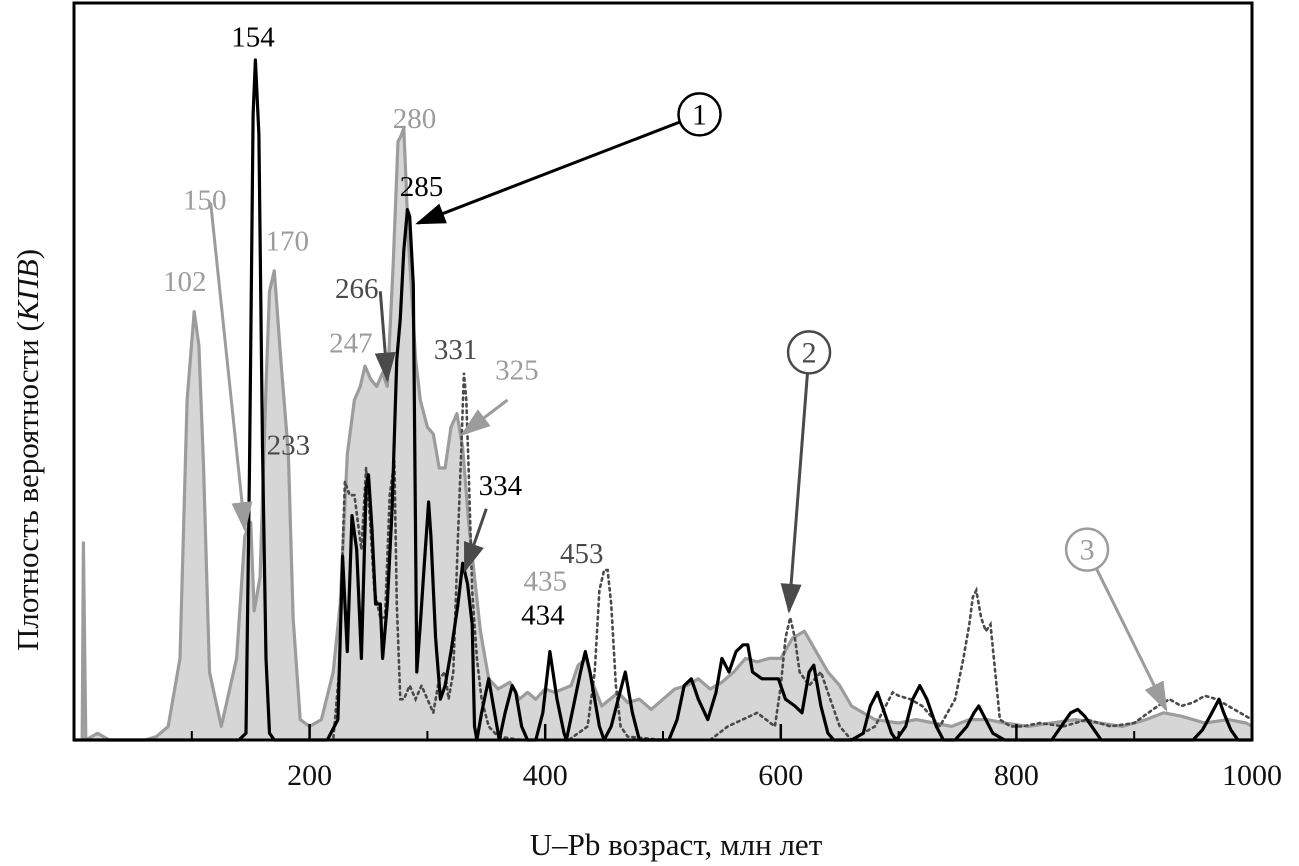 The width and height of the screenshot is (1299, 866). What do you see at coordinates (545, 581) in the screenshot?
I see `peak-label: 435` at bounding box center [545, 581].